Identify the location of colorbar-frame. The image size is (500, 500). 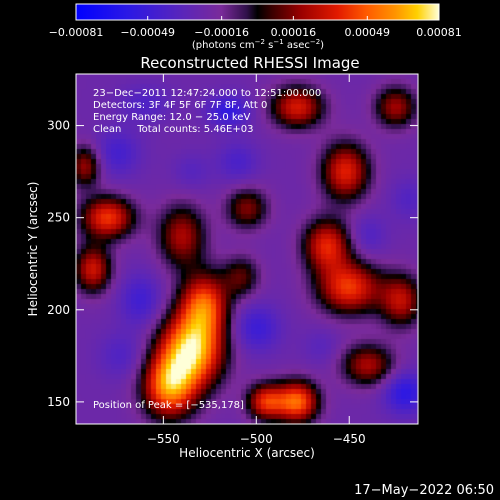
(257, 12).